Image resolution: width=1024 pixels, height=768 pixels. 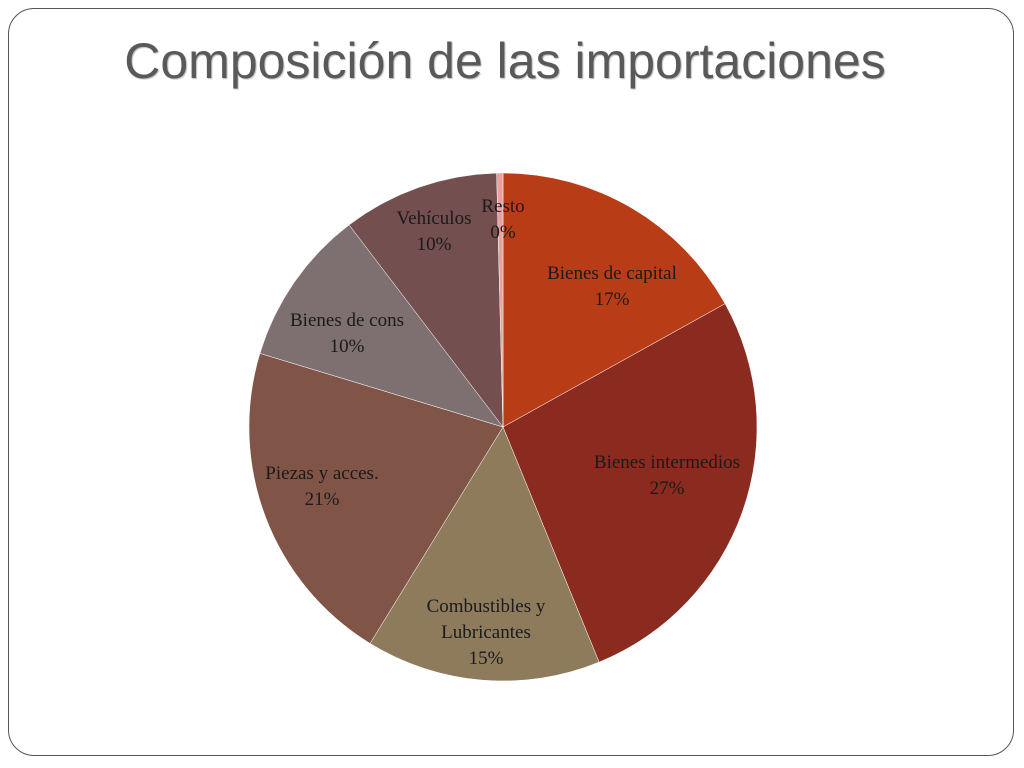 What do you see at coordinates (667, 488) in the screenshot?
I see `slice-label-value: 27%` at bounding box center [667, 488].